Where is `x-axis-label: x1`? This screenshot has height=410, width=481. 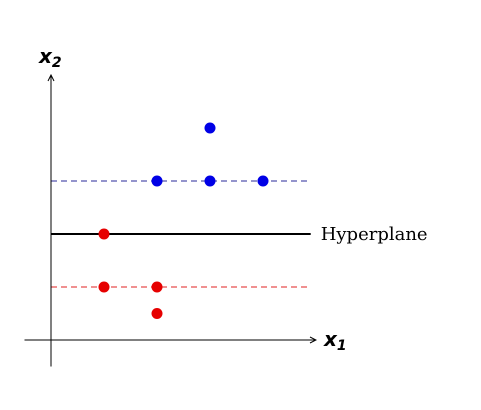 x-axis-label: x1 is located at coordinates (335, 340).